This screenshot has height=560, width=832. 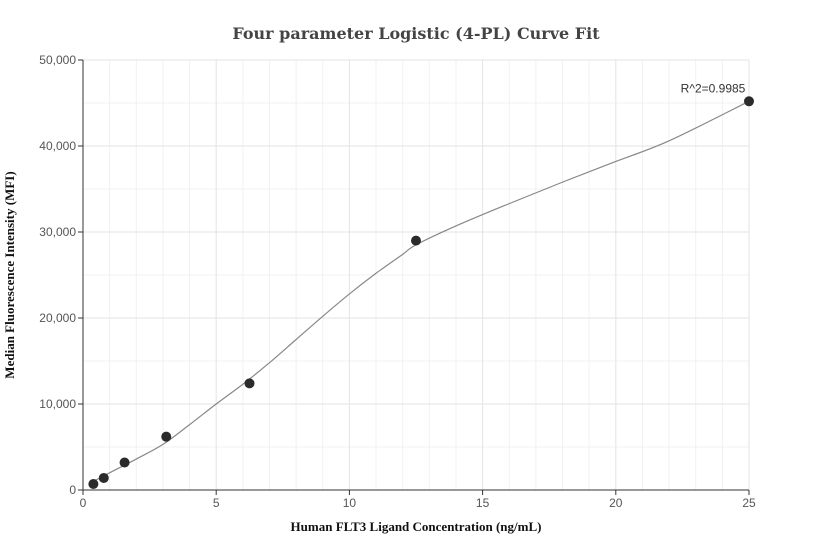 I want to click on x-tick-label: 25, so click(x=749, y=503).